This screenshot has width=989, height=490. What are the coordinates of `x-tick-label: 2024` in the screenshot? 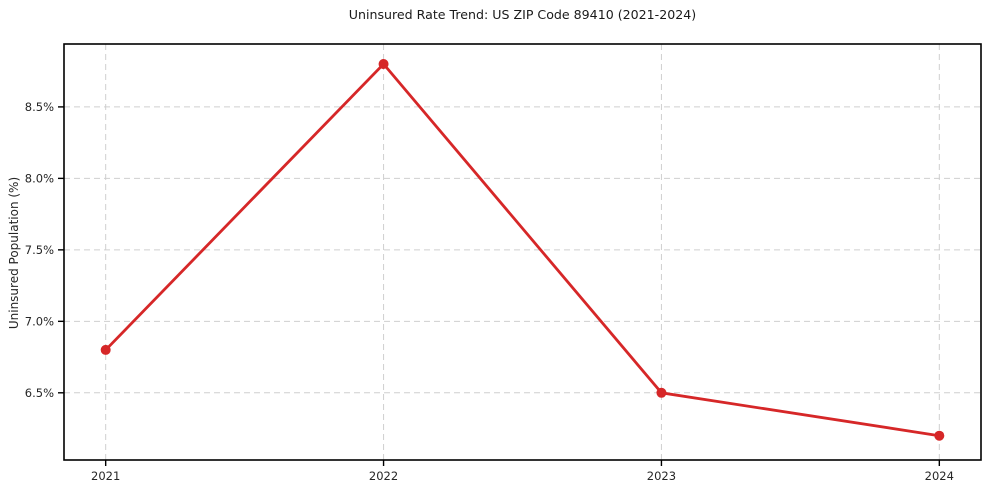 It's located at (939, 476).